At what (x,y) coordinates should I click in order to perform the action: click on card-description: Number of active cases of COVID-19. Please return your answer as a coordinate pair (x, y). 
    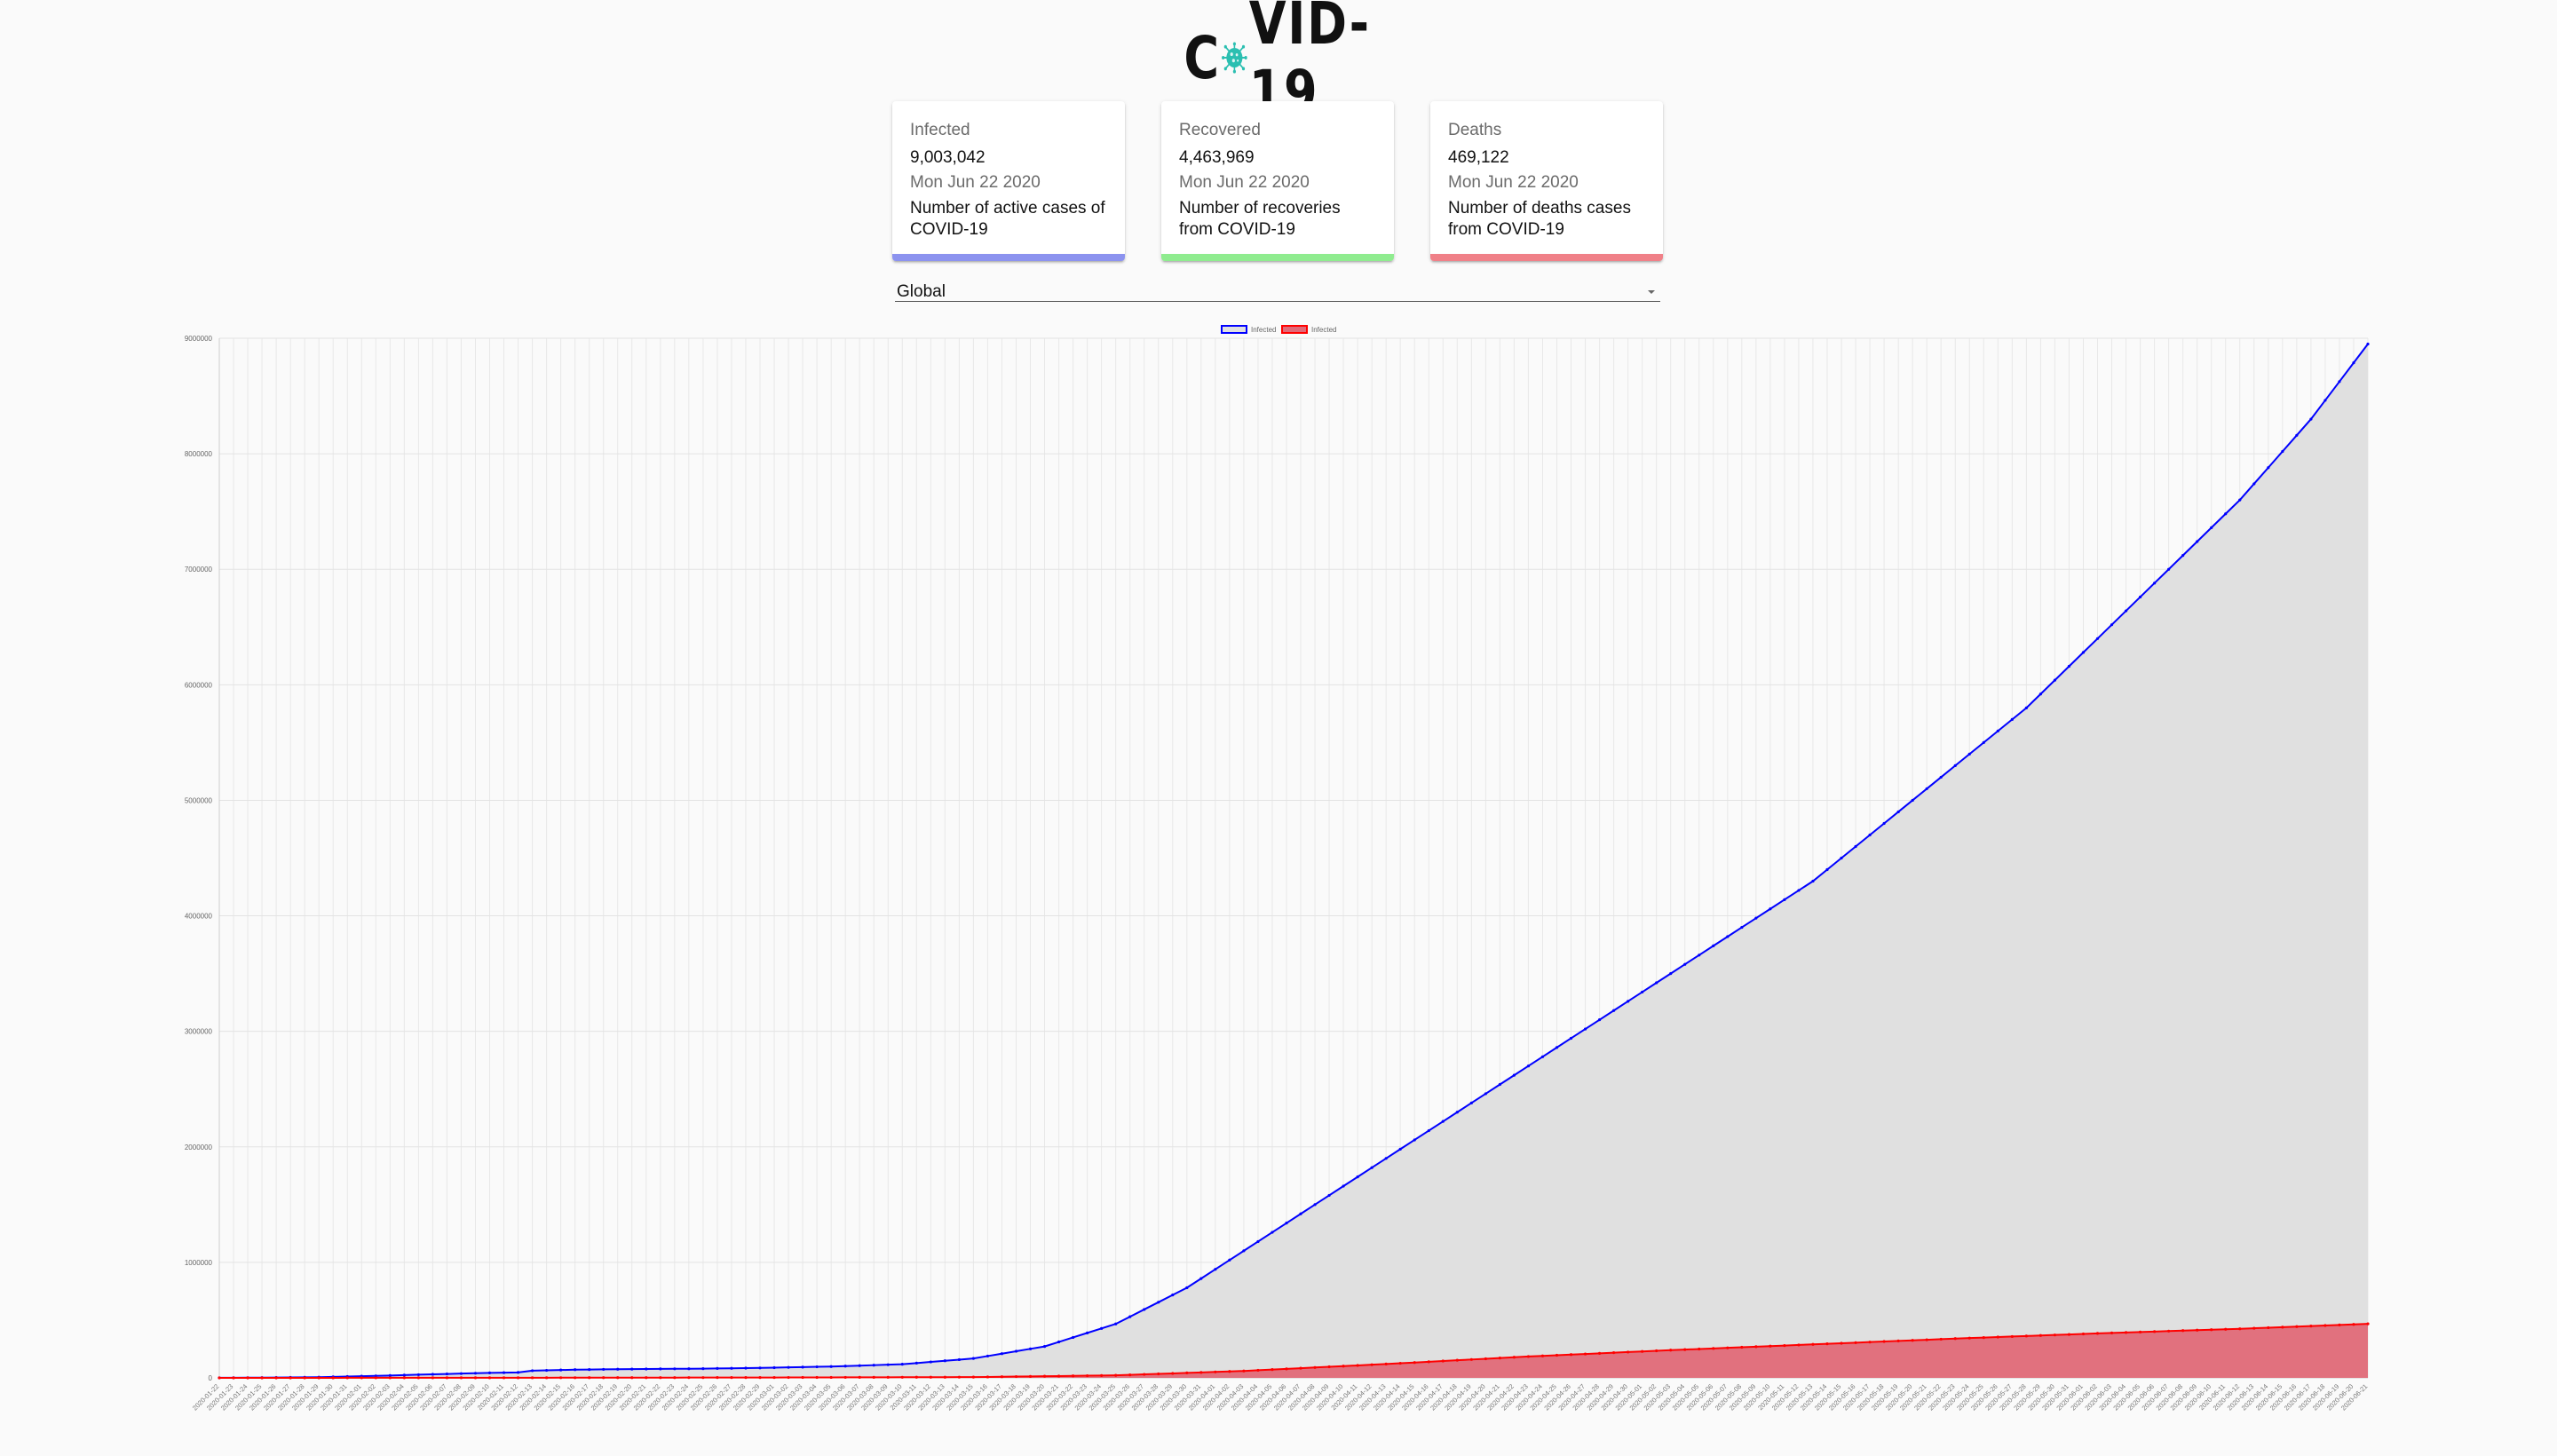
    Looking at the image, I should click on (1007, 219).